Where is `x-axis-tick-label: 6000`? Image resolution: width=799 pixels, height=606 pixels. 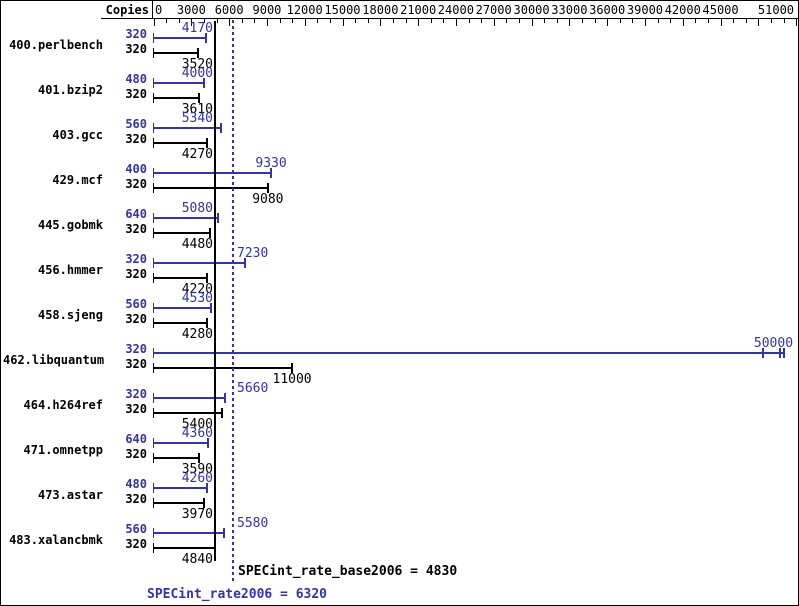 x-axis-tick-label: 6000 is located at coordinates (229, 10).